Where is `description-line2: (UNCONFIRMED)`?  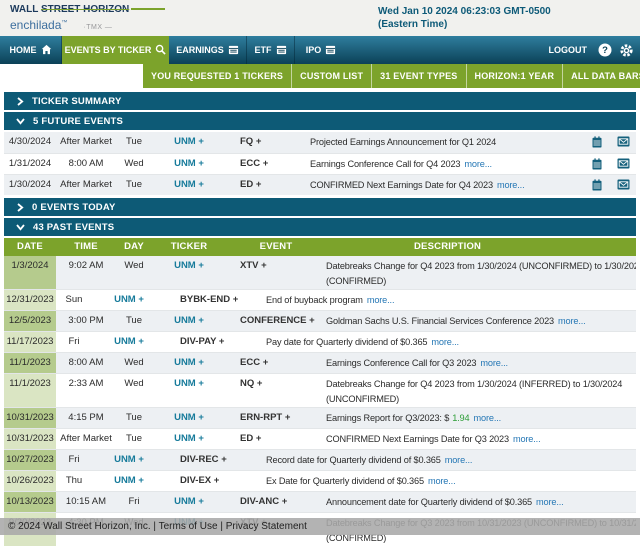
description-line2: (UNCONFIRMED) is located at coordinates (363, 399).